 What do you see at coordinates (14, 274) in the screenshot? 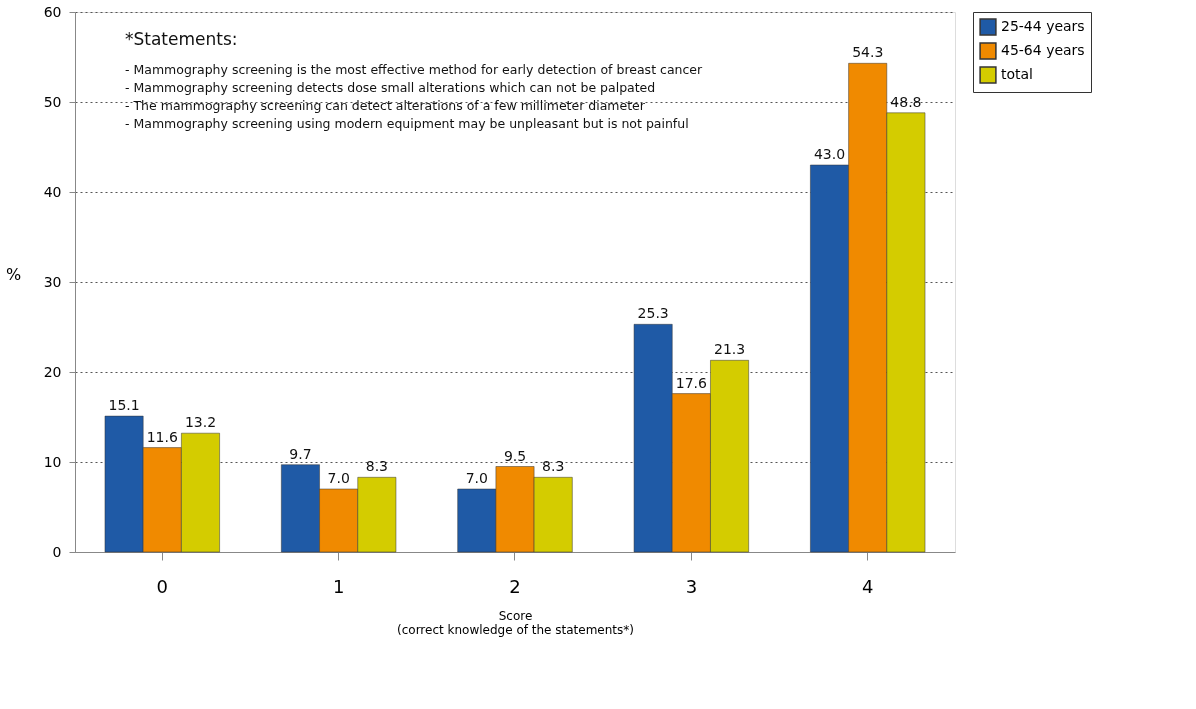
I see `y-axis-title: %` at bounding box center [14, 274].